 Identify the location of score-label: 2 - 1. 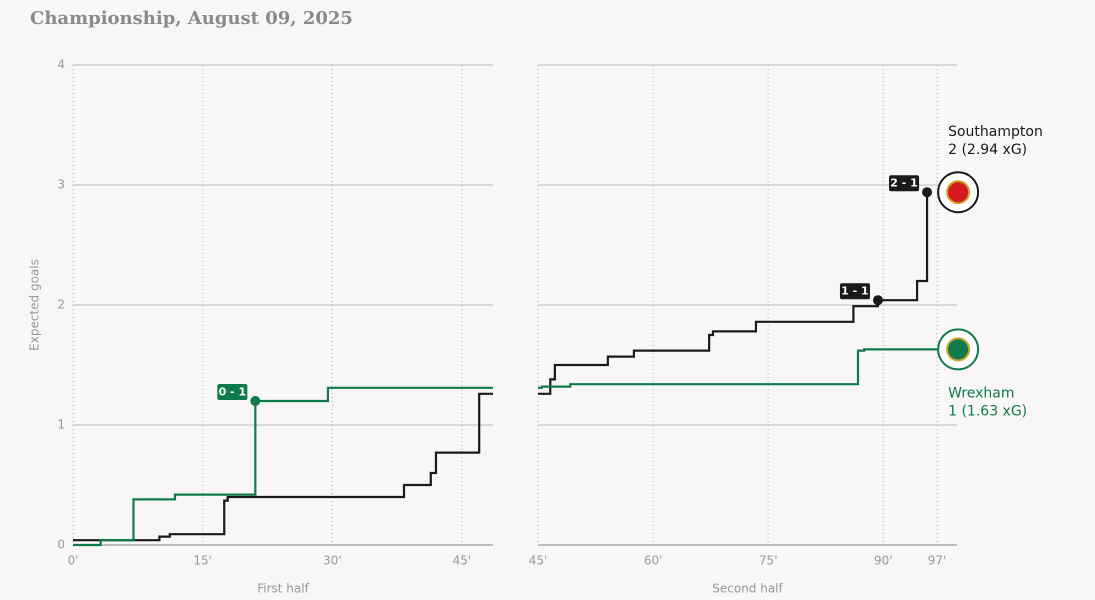
(904, 183).